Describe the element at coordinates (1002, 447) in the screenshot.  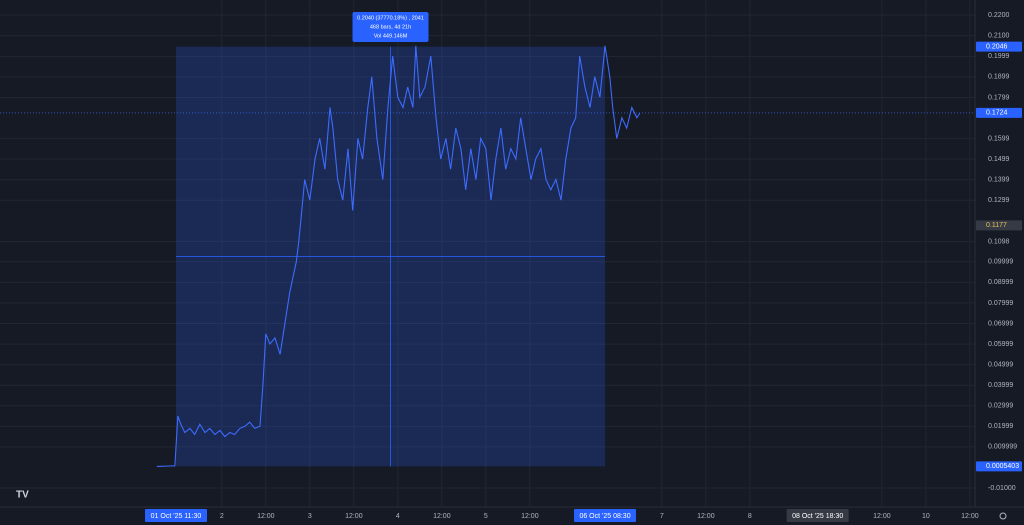
I see `y-tick-label: 0.009999` at that location.